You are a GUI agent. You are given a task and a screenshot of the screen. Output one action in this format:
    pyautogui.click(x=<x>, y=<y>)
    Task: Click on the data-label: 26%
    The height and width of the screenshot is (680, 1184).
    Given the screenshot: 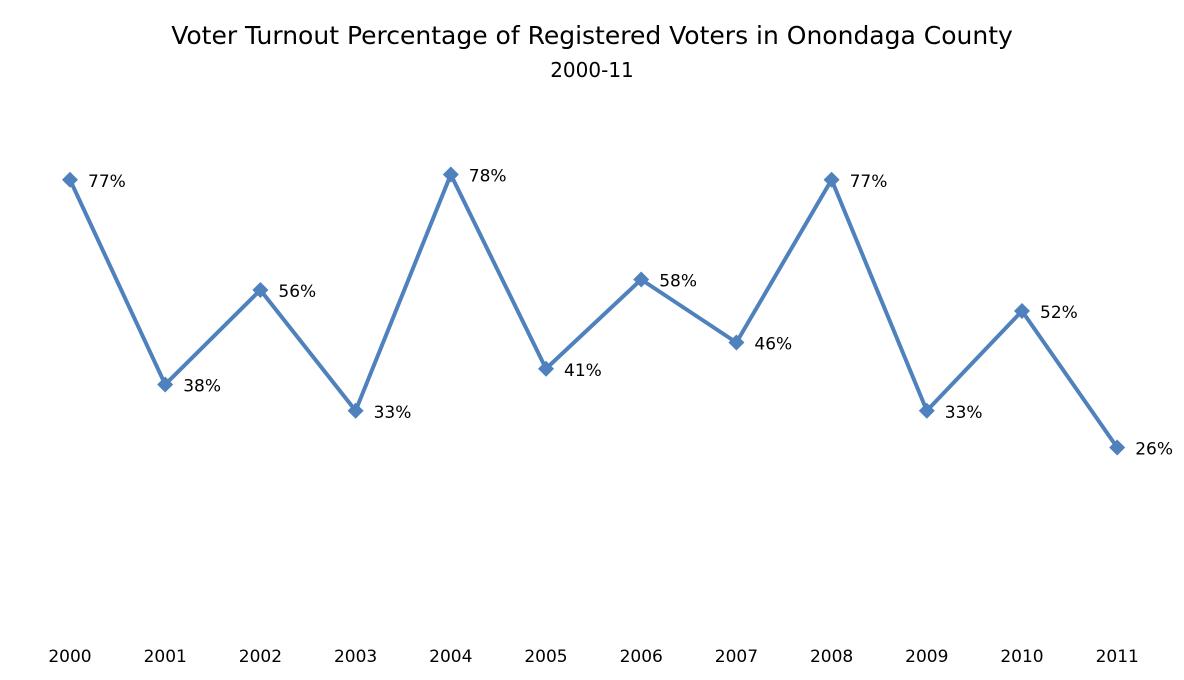 What is the action you would take?
    pyautogui.click(x=1154, y=450)
    